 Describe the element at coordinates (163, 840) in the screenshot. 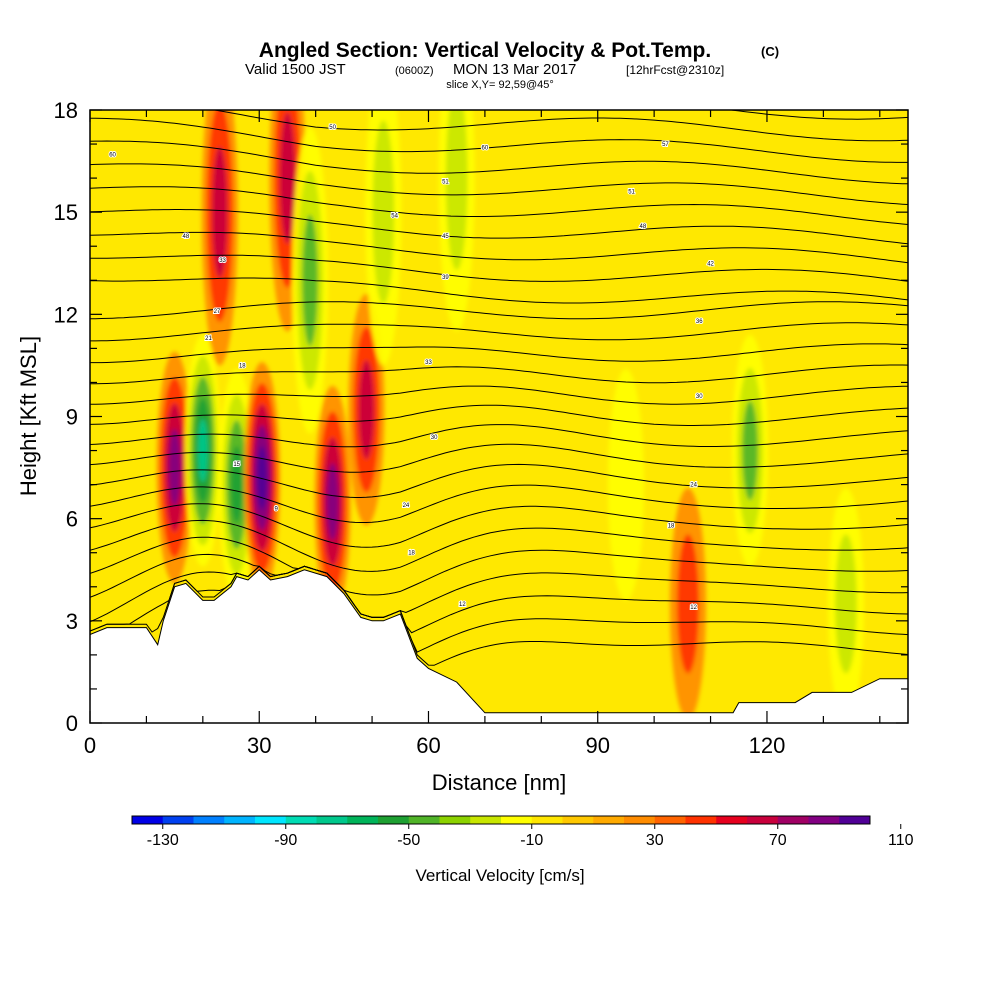

I see `colorbar-tick-label: -130` at that location.